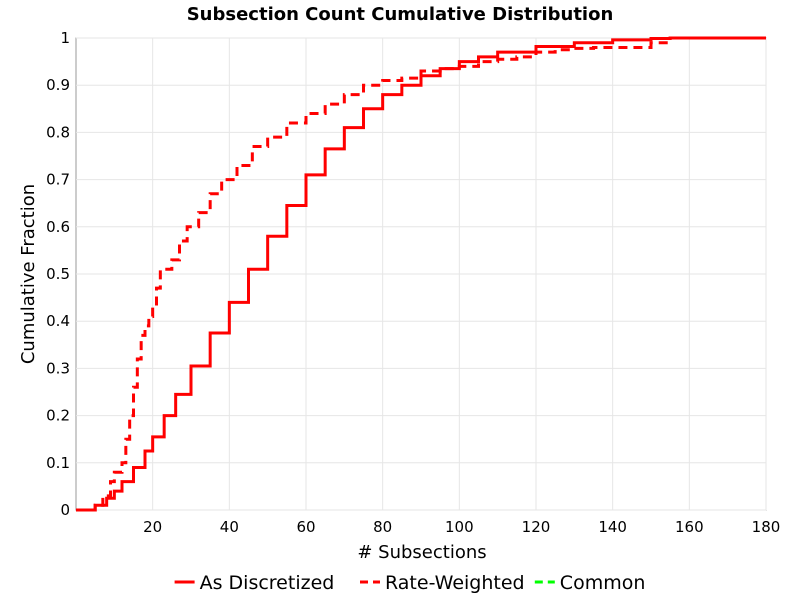  Describe the element at coordinates (65, 510) in the screenshot. I see `y-tick-label: 0` at that location.